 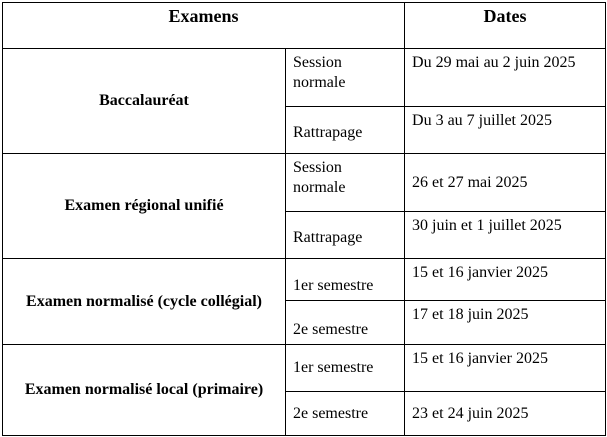 I want to click on exam-name: Examen normalisé local (primaire), so click(x=144, y=390).